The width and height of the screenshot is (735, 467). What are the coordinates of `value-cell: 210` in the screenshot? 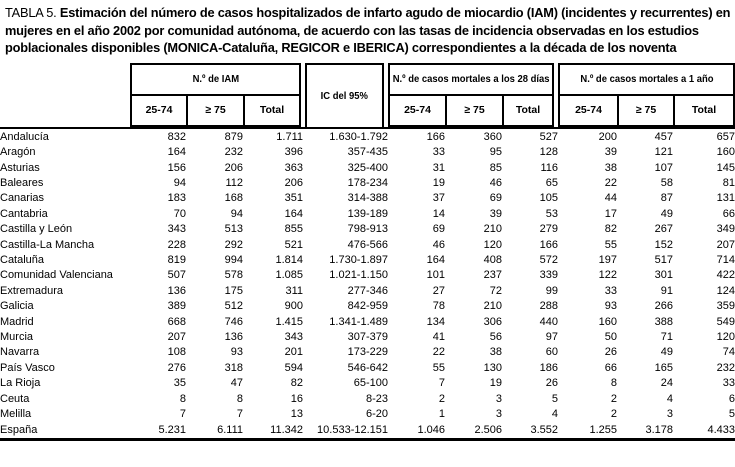 It's located at (492, 306).